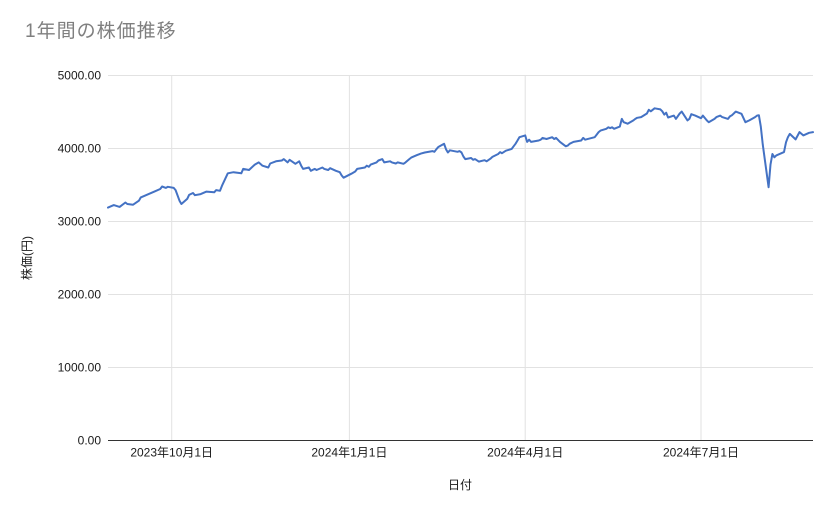  I want to click on y-tick-label: 0.00, so click(90, 441).